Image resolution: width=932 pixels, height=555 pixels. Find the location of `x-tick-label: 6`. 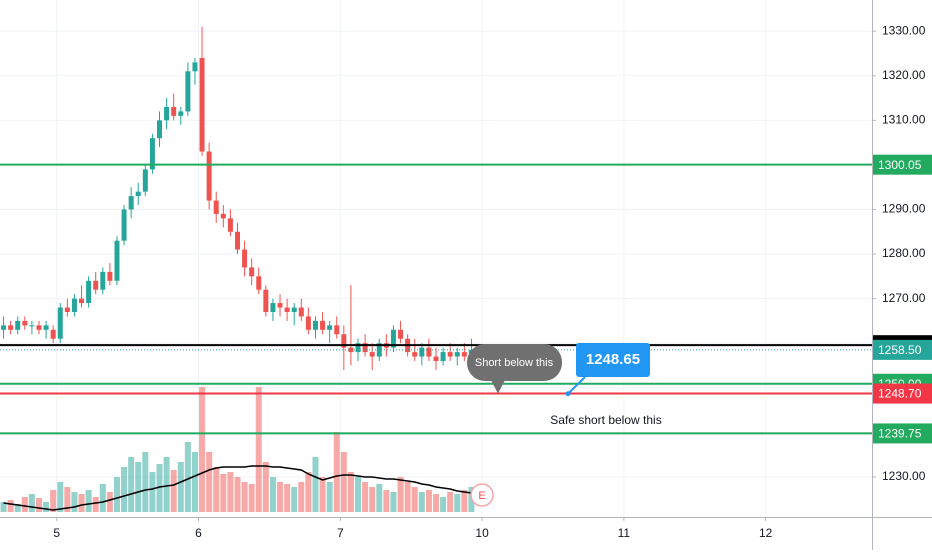

x-tick-label: 6 is located at coordinates (198, 533).